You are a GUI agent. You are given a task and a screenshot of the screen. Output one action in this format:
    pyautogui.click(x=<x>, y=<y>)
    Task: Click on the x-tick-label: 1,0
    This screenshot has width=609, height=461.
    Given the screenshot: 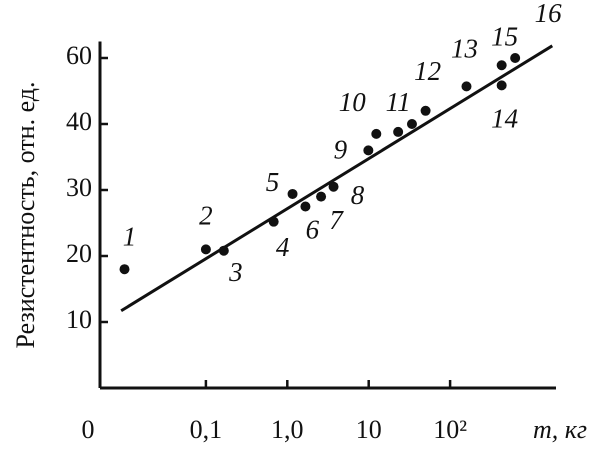 What is the action you would take?
    pyautogui.click(x=287, y=429)
    